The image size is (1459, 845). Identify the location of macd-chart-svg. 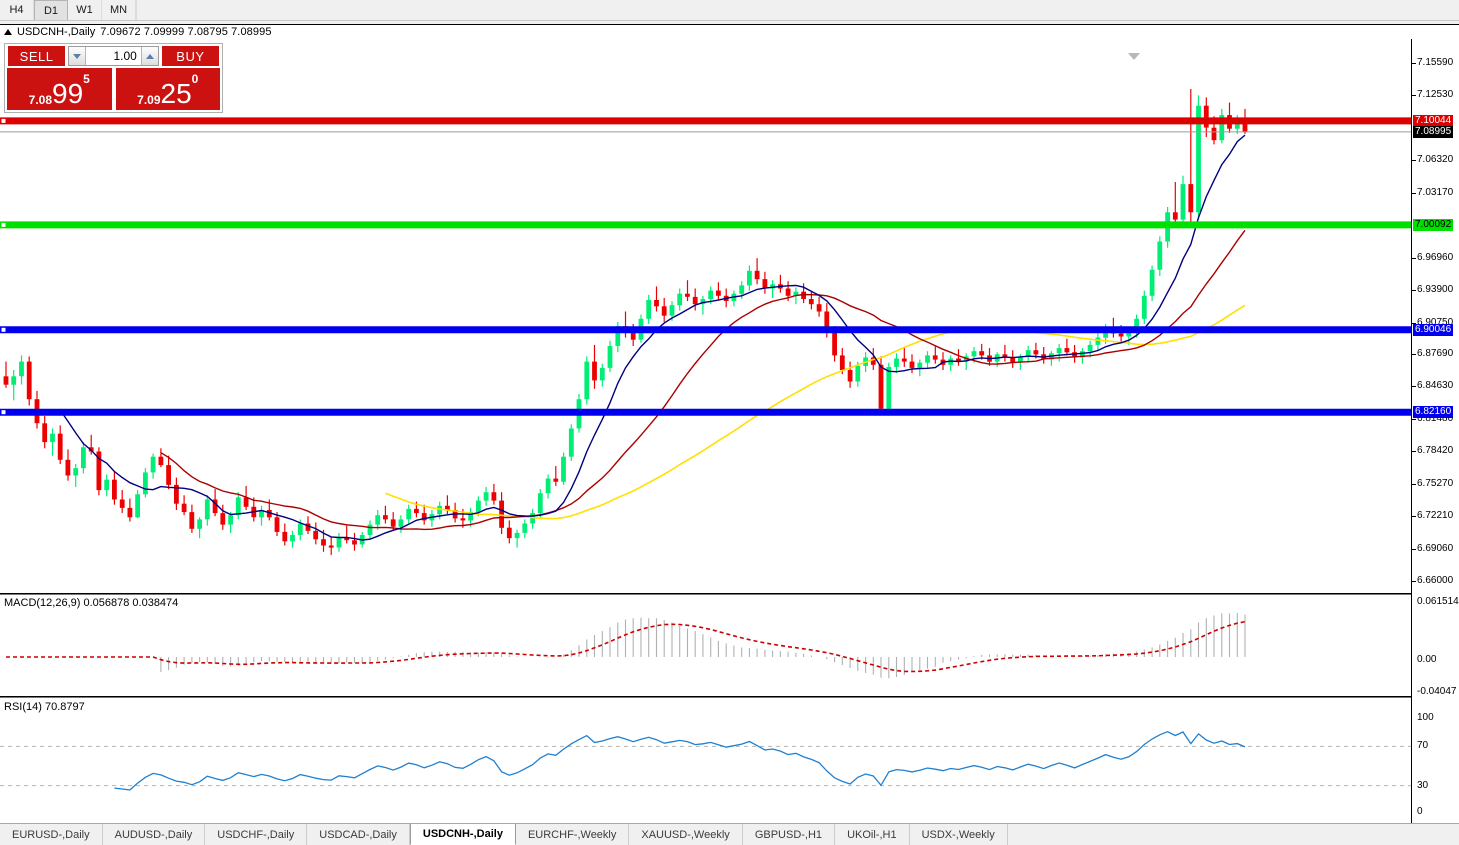
(626, 646).